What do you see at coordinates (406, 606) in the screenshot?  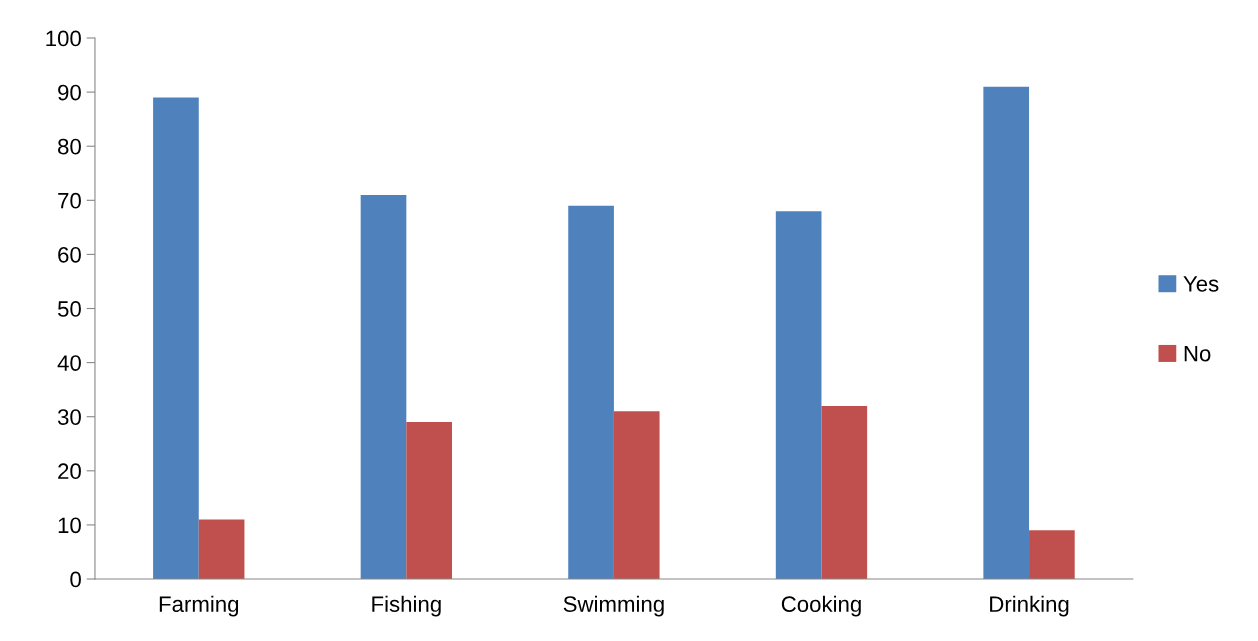 I see `x-tick-label: Fishing` at bounding box center [406, 606].